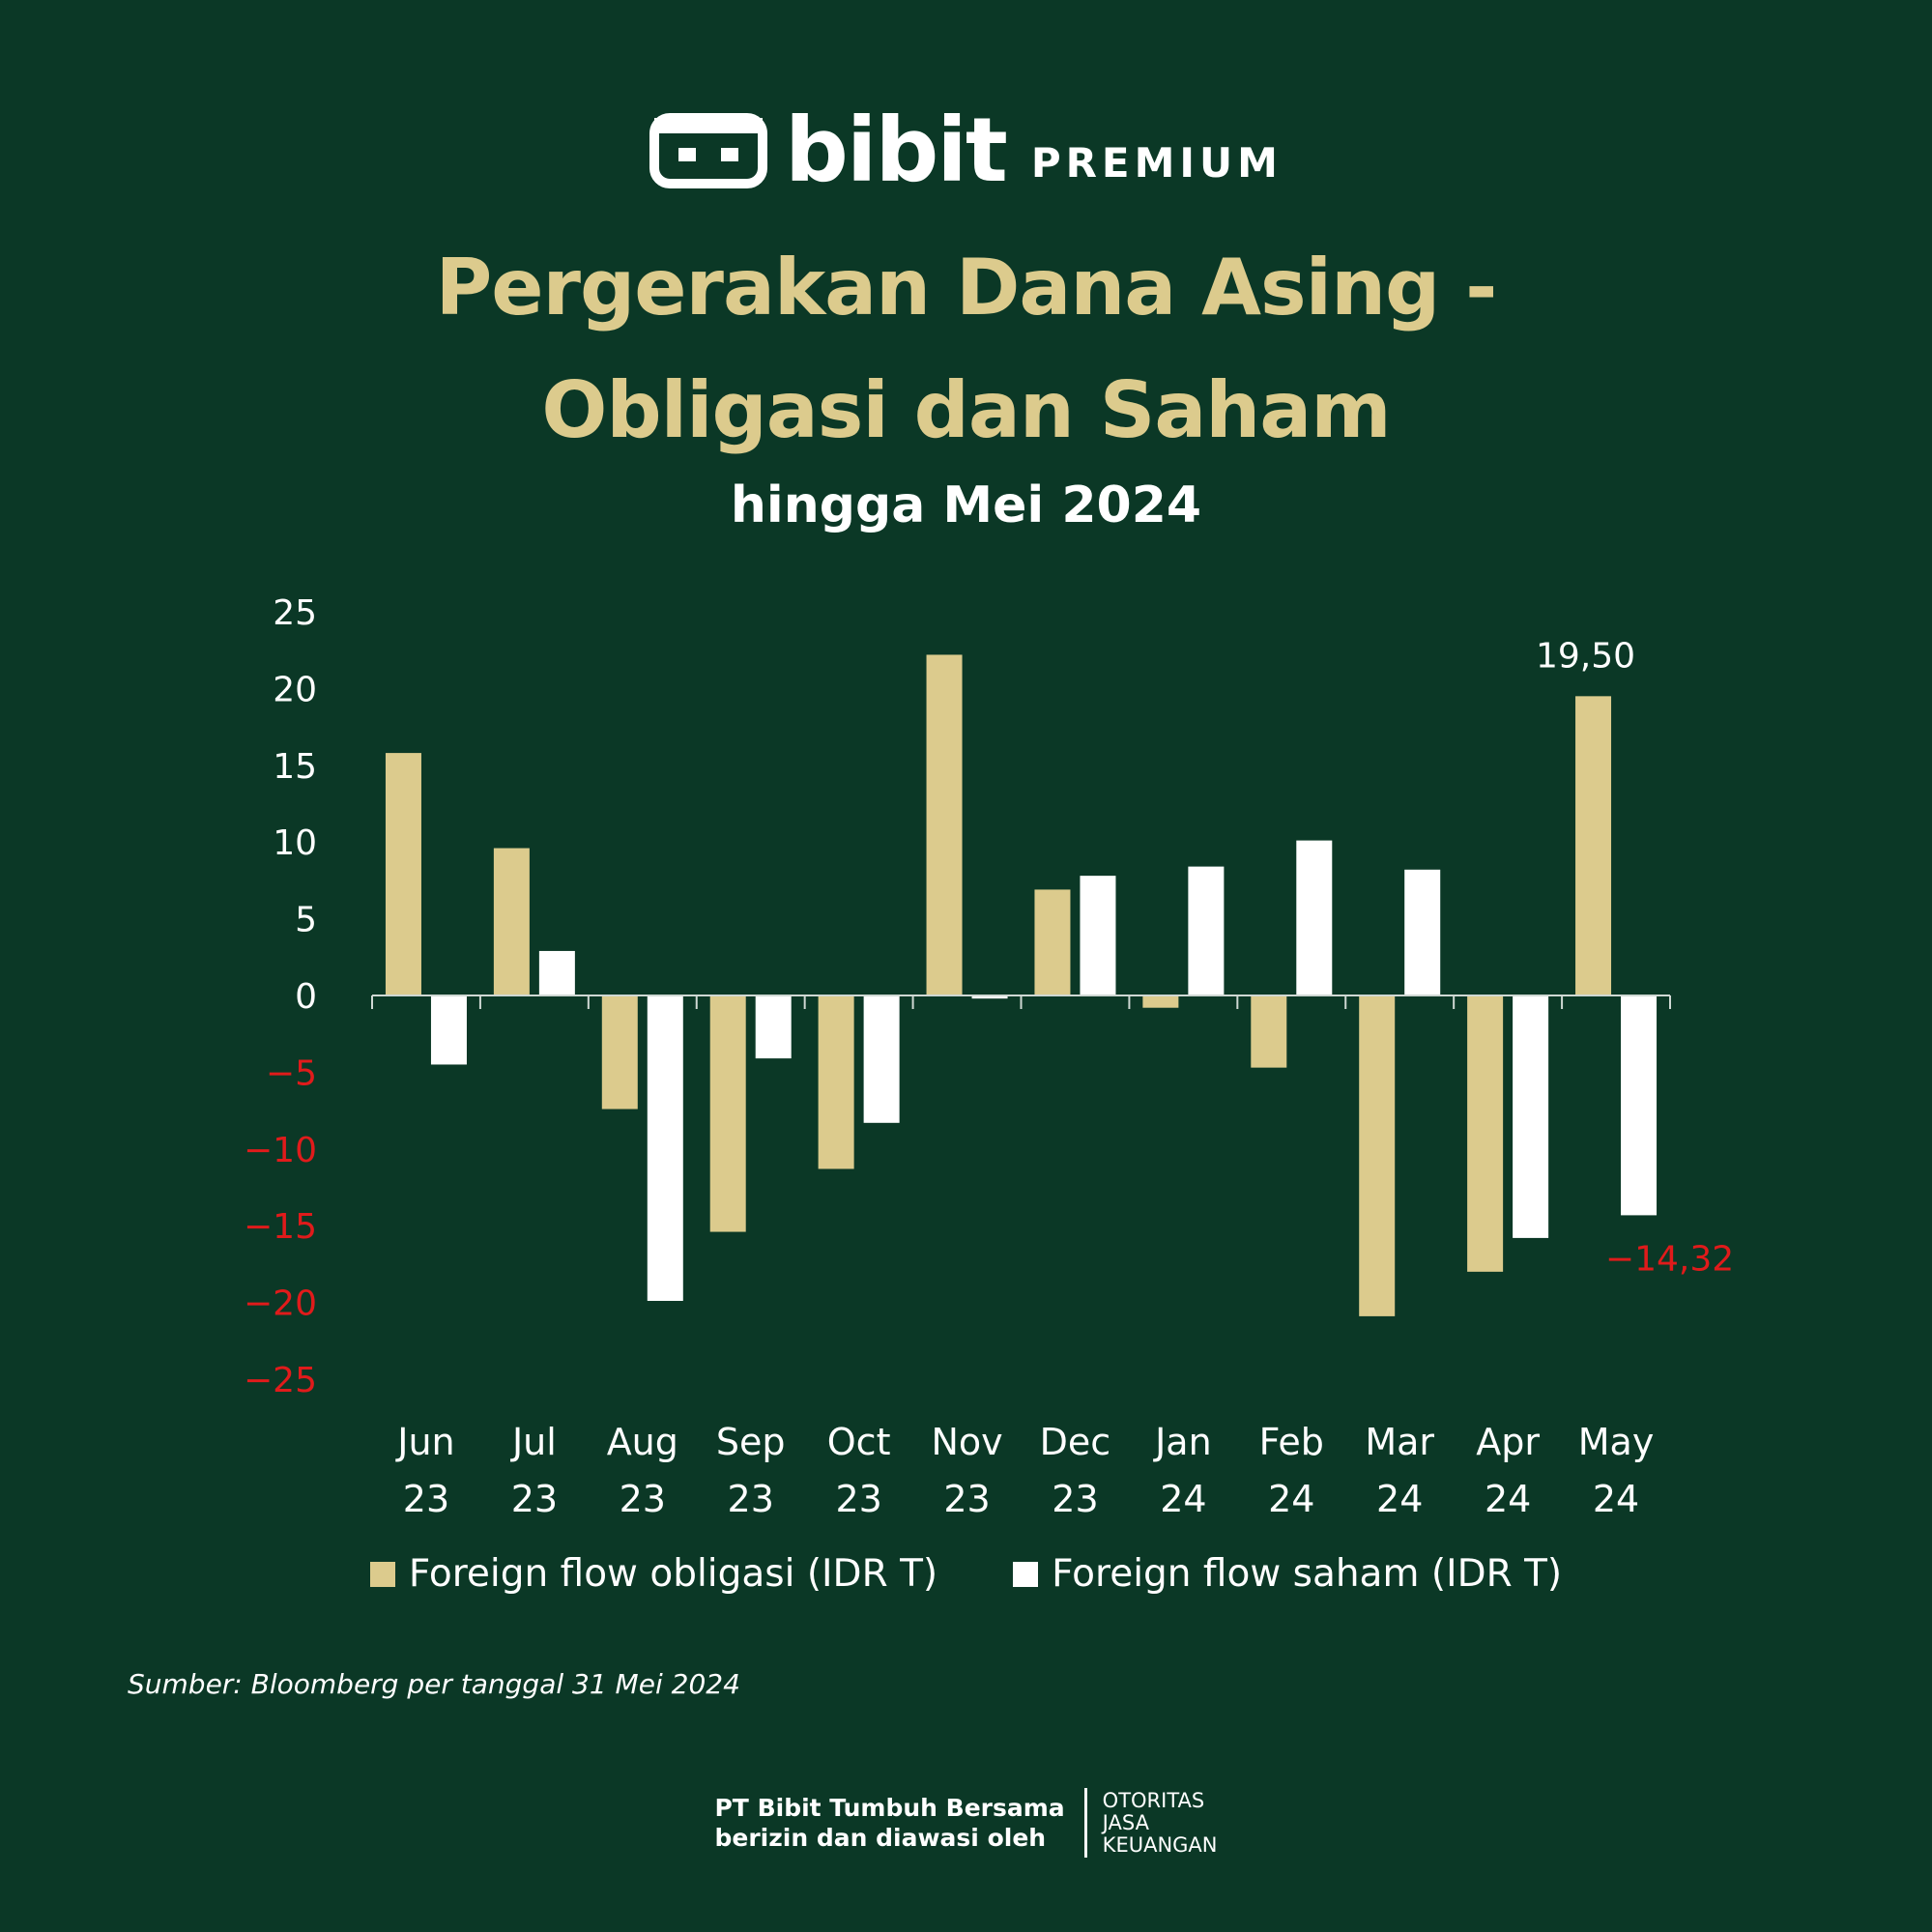 The image size is (1932, 1932). Describe the element at coordinates (1156, 163) in the screenshot. I see `brand-tier: PREMIUM` at that location.